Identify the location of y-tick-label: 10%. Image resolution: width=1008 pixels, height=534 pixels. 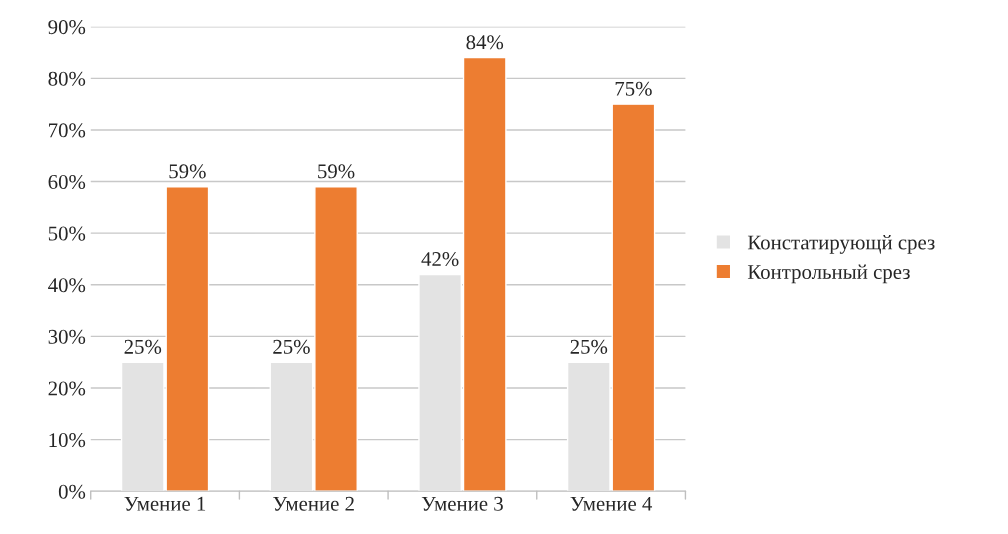
(67, 440).